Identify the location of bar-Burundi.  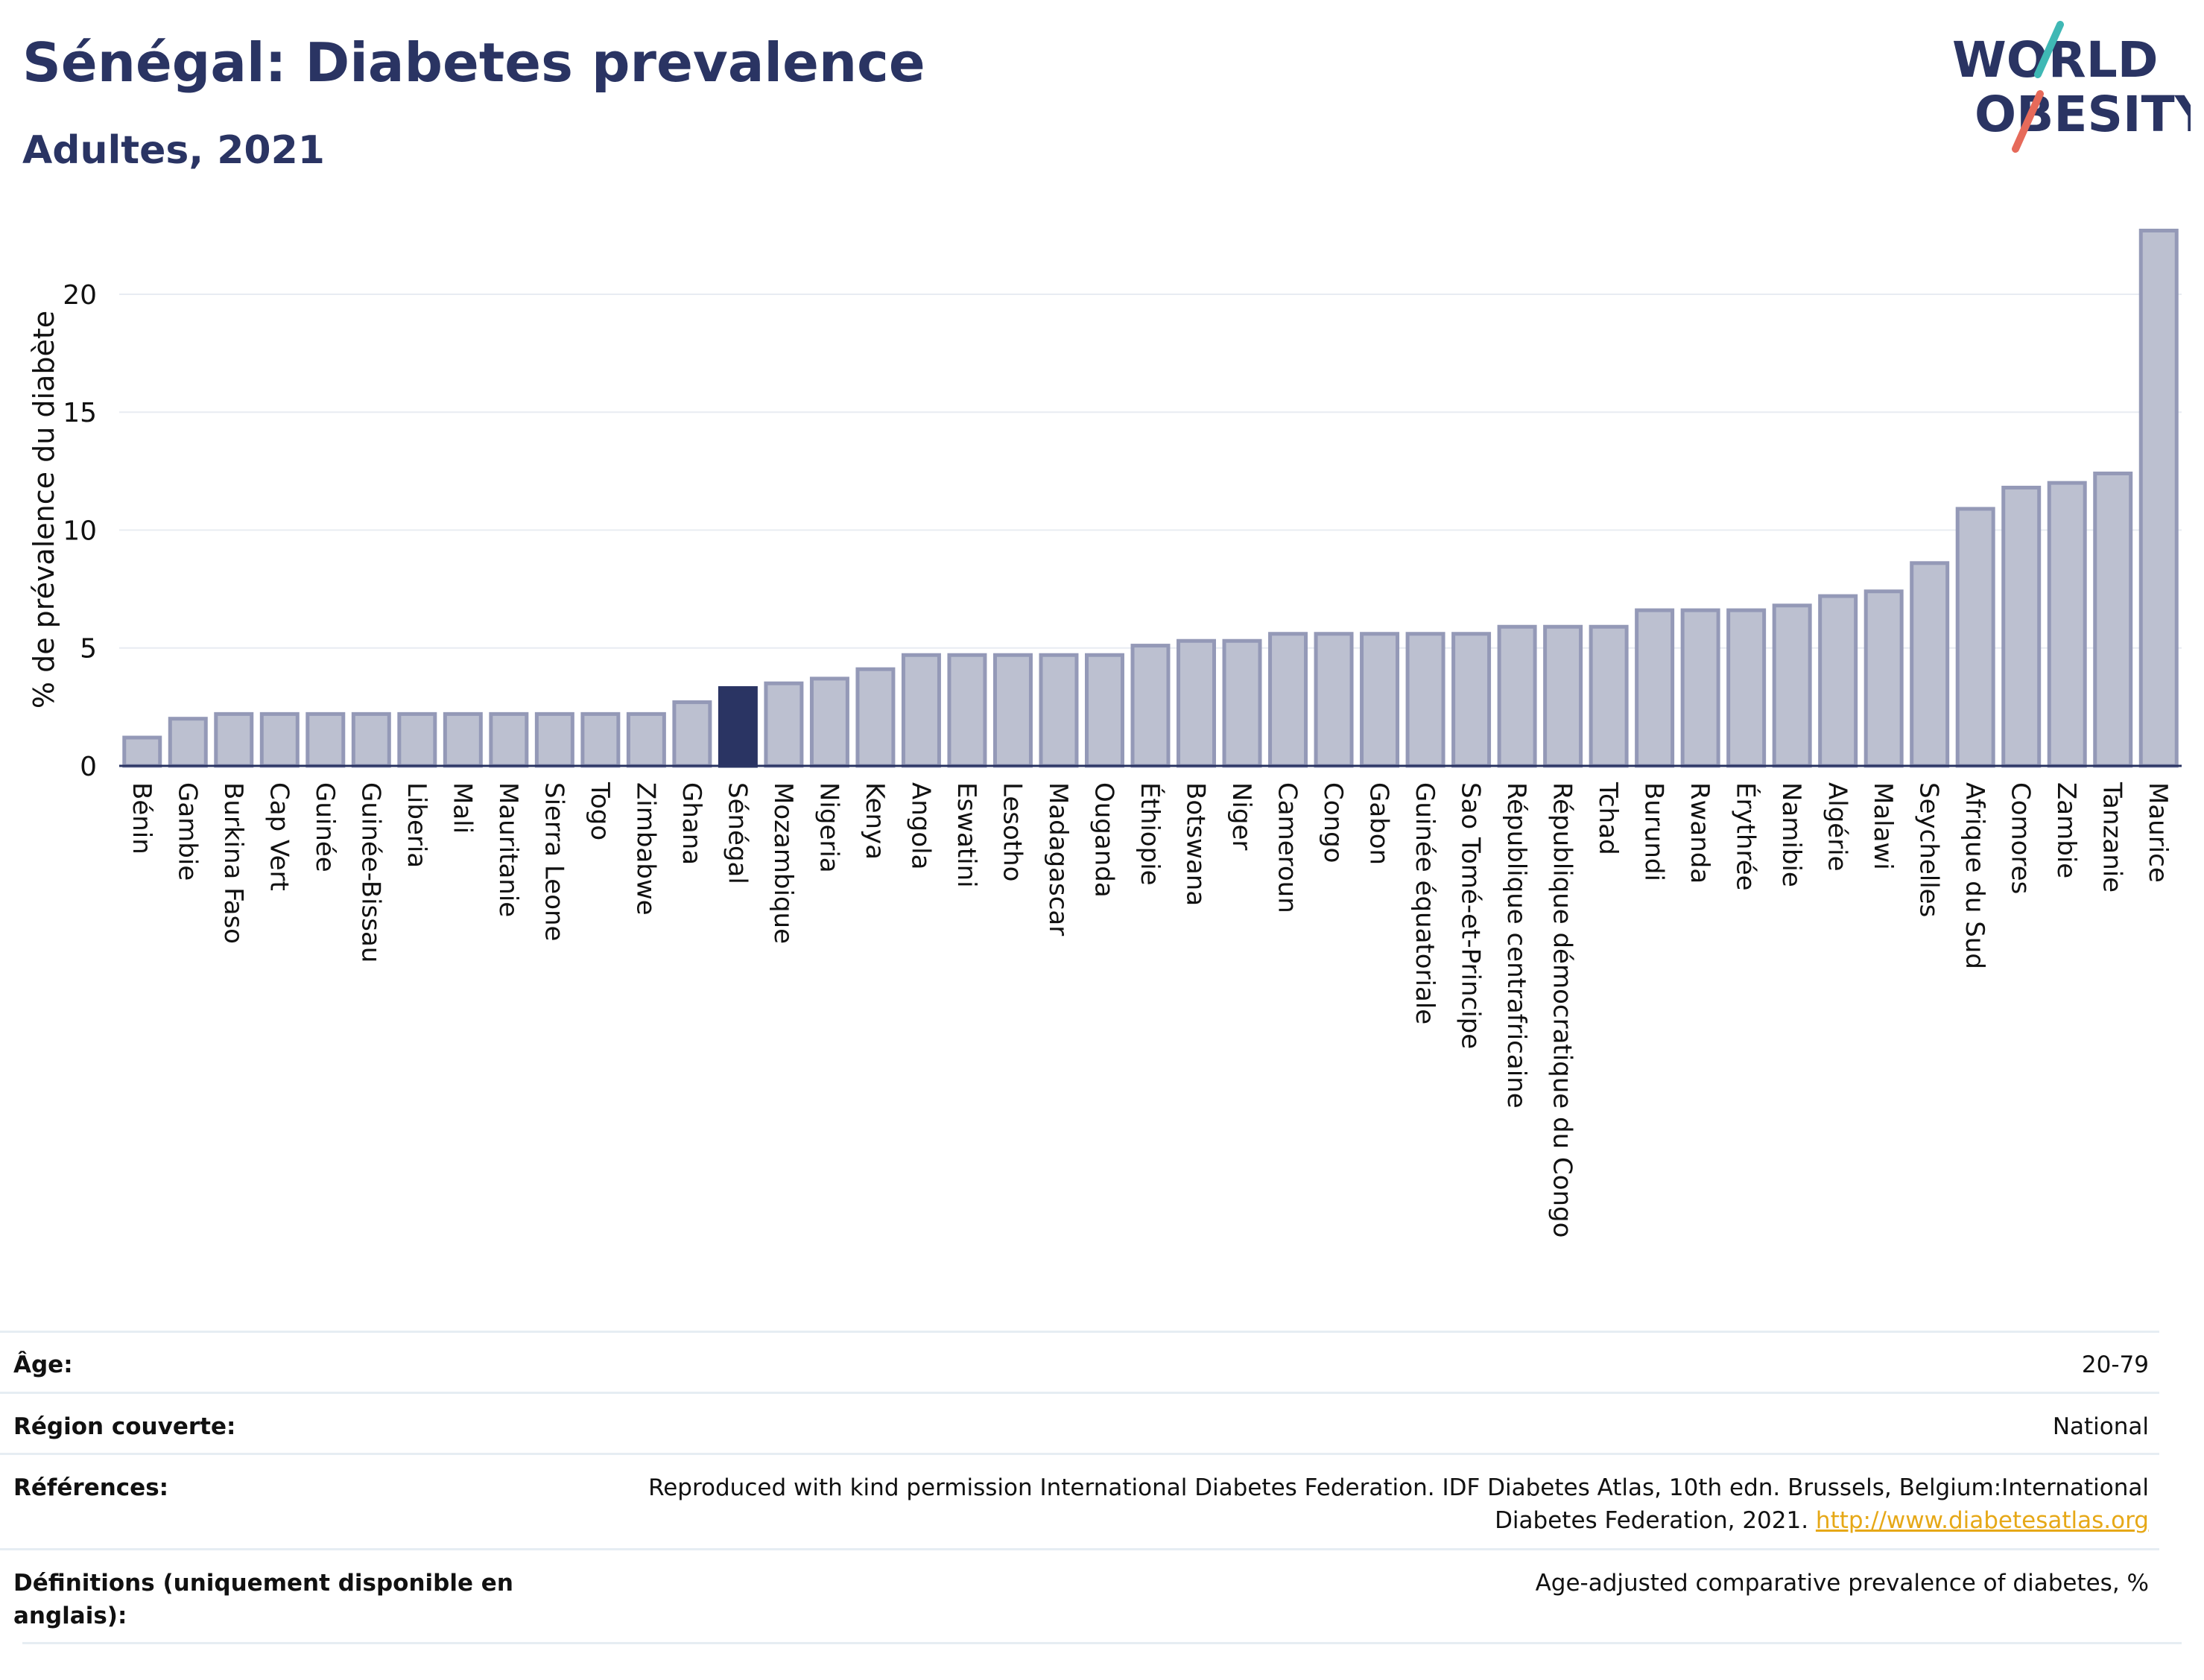
(1655, 688).